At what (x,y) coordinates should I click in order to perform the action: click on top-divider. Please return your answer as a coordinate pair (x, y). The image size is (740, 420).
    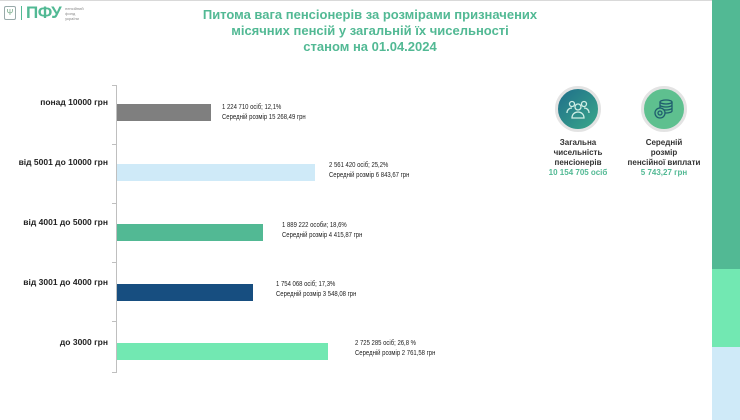
    Looking at the image, I should click on (370, 0).